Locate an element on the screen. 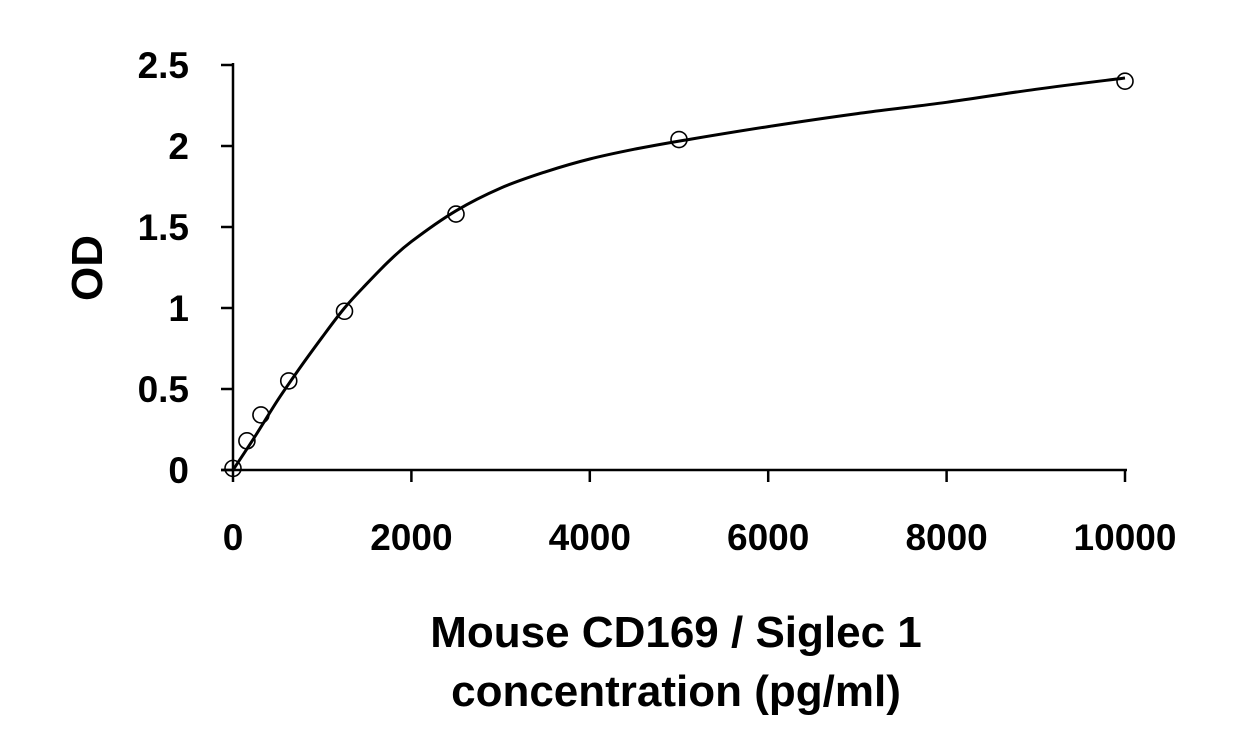 The width and height of the screenshot is (1245, 755). x-tick-label: 4000 is located at coordinates (590, 537).